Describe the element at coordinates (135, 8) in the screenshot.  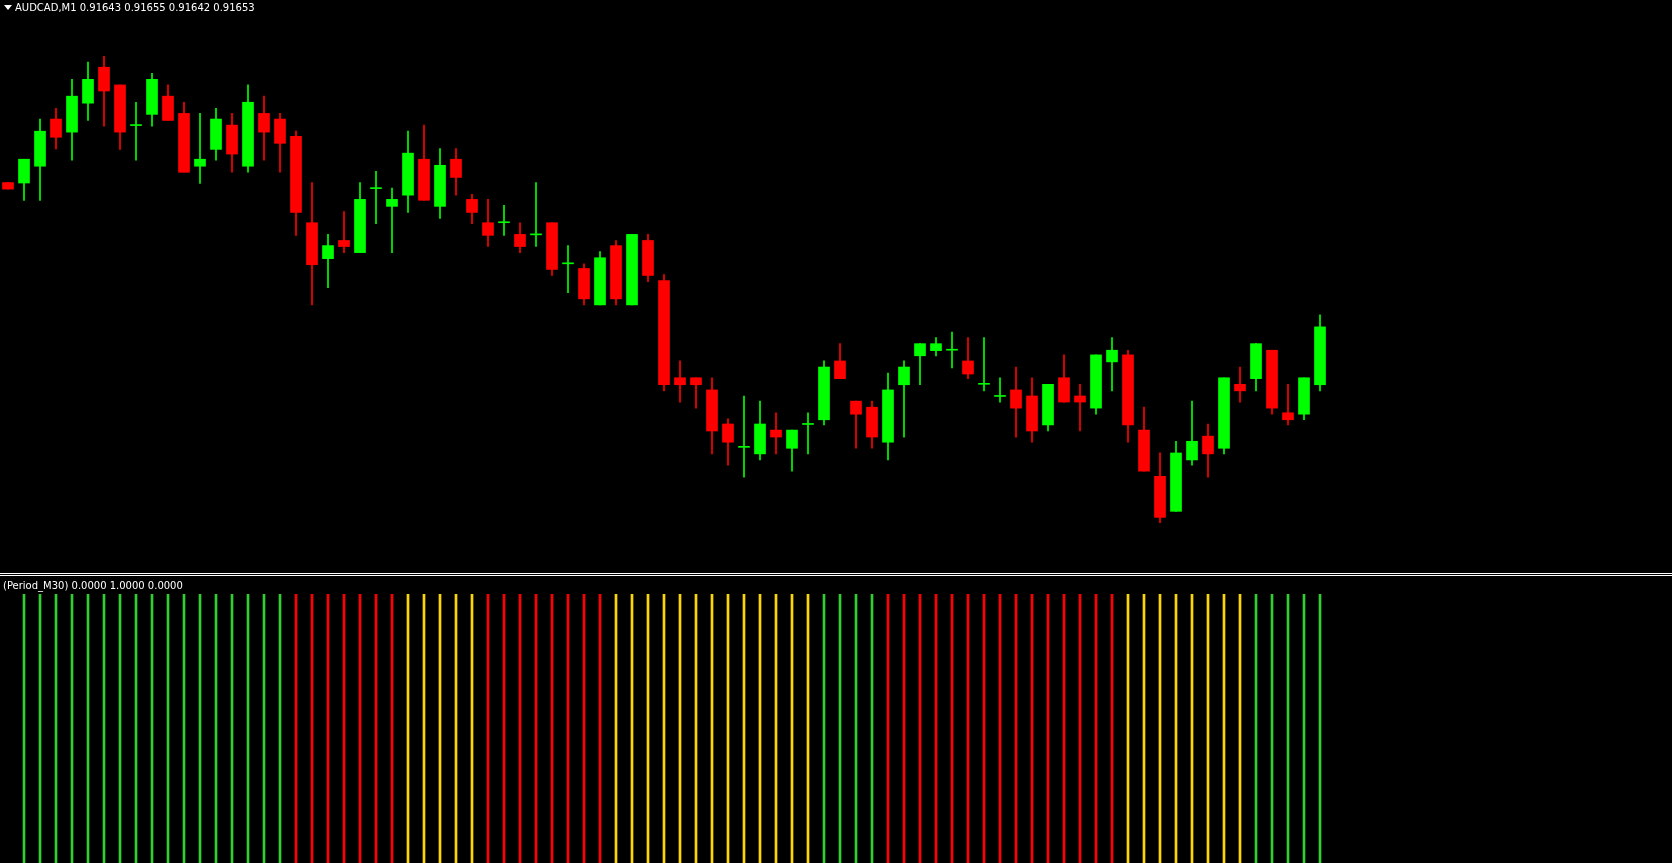
I see `chart-title: AUDCAD,M1 0.91643 0.91655 0.91642 0.91653` at that location.